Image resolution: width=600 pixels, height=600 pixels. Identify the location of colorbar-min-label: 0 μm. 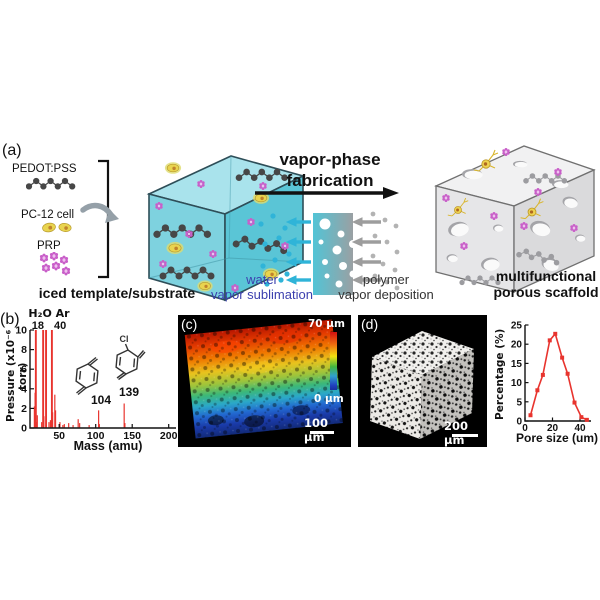
(329, 399).